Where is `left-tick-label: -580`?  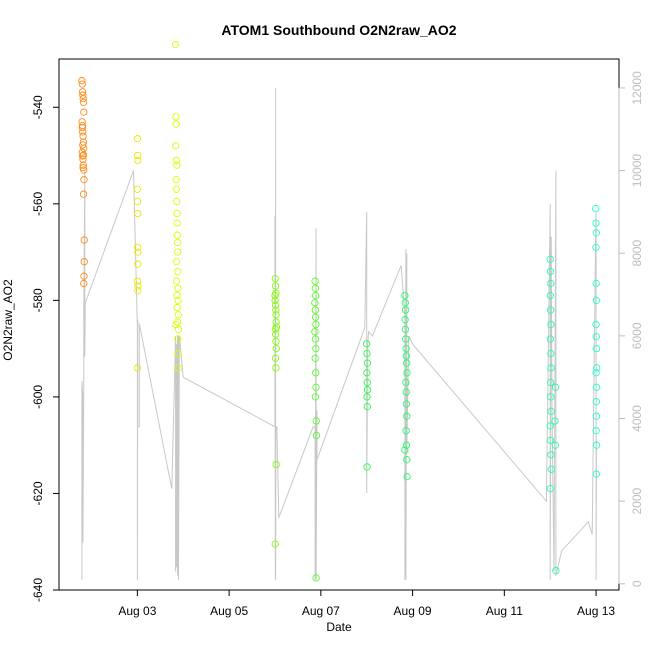 left-tick-label: -580 is located at coordinates (38, 300).